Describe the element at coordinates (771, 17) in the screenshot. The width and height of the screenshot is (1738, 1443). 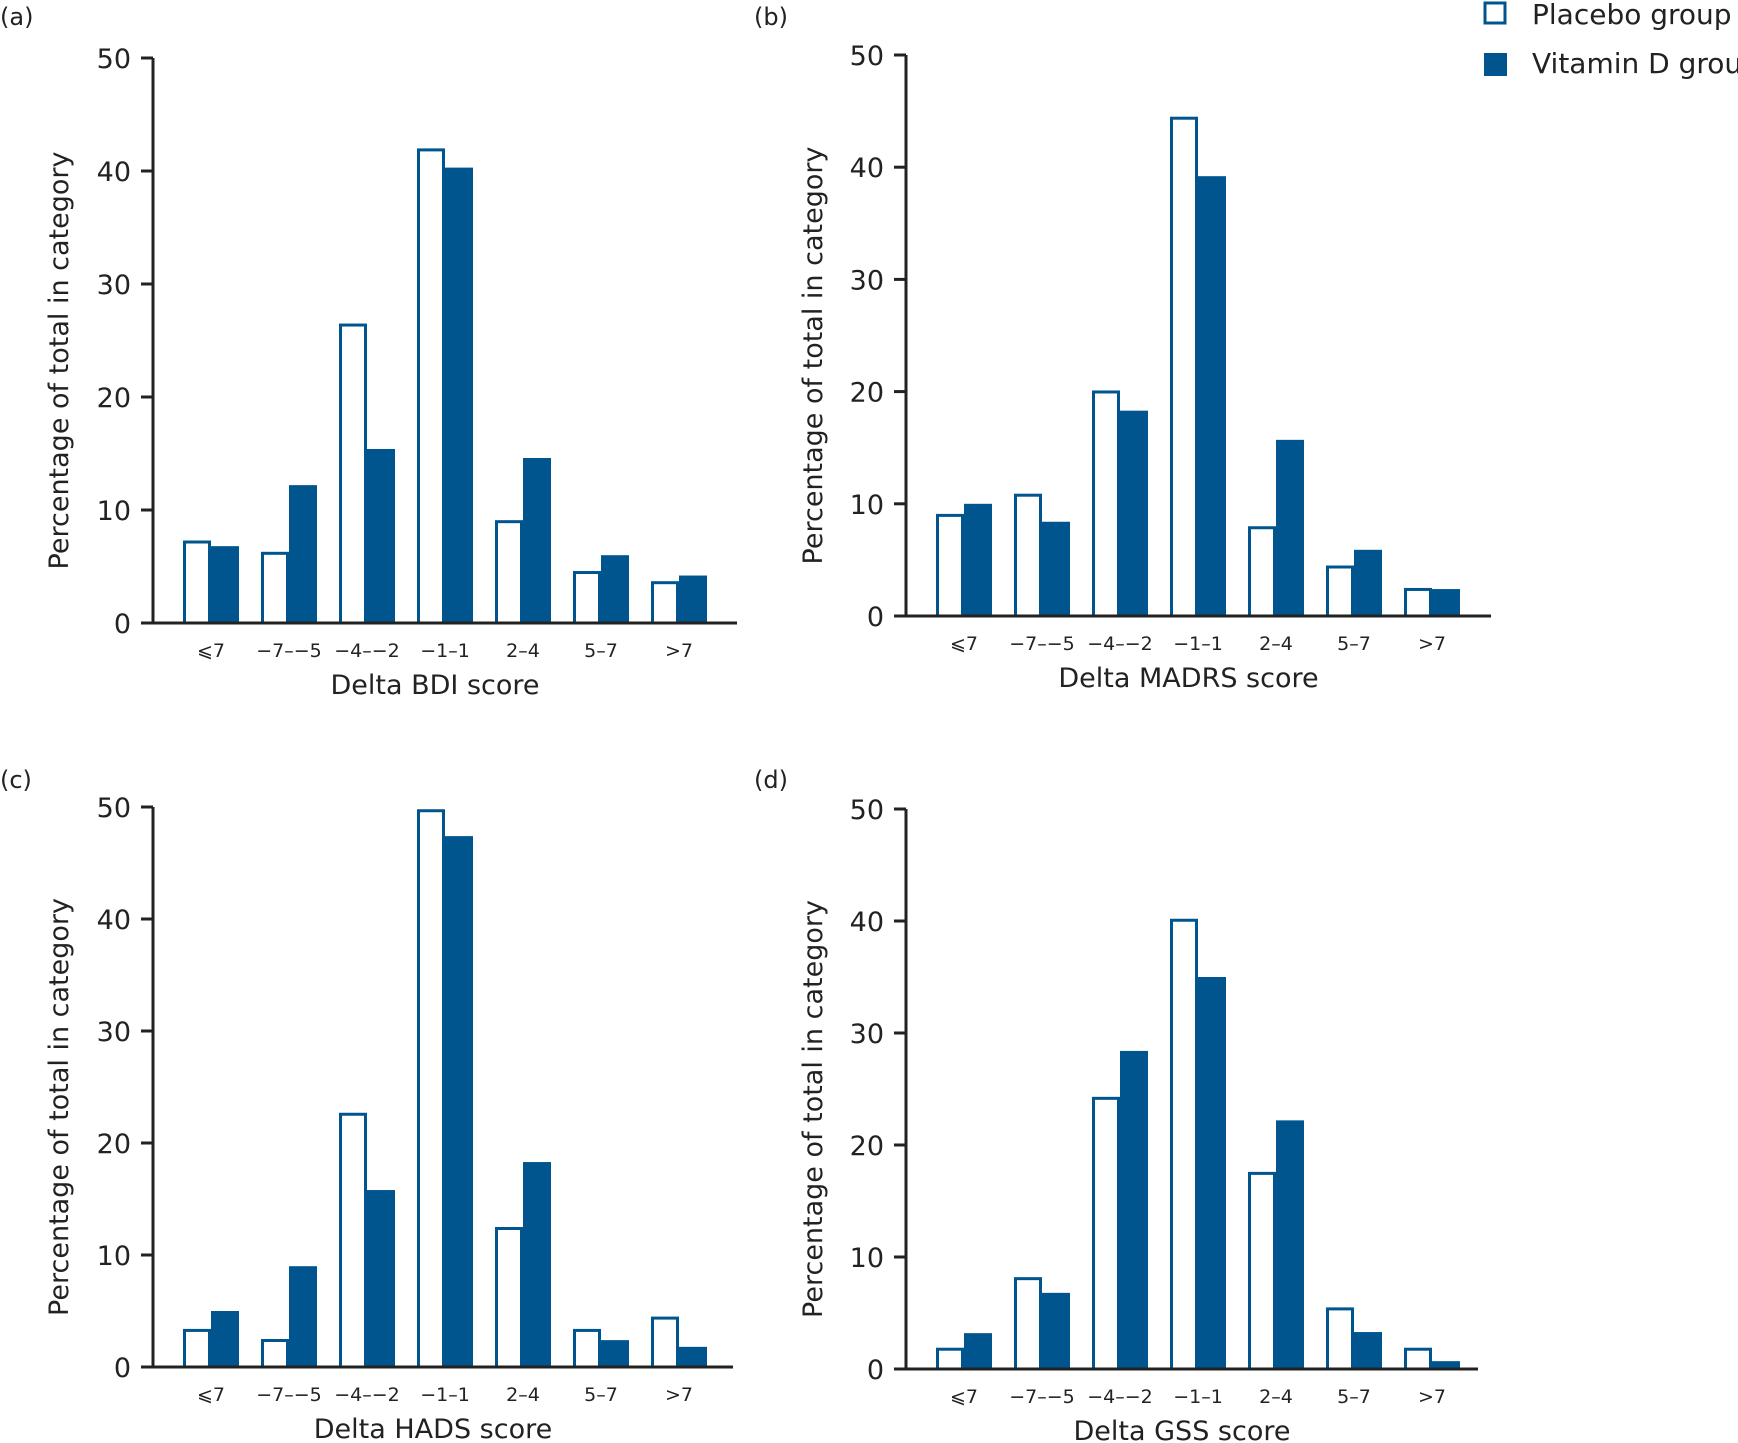
I see `panel-label: (b)` at that location.